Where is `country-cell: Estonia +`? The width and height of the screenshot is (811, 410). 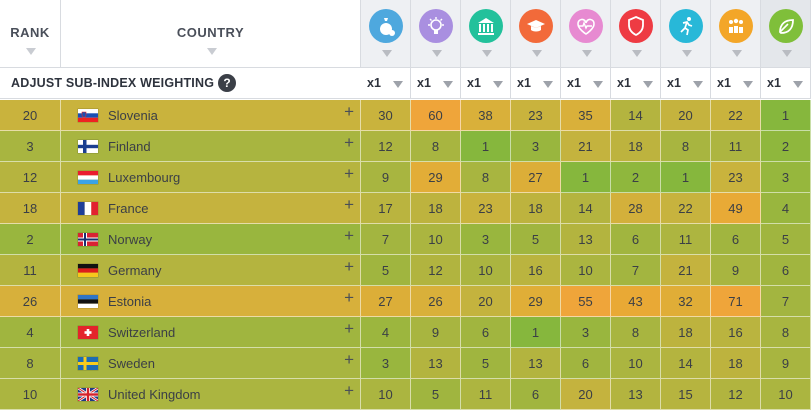 country-cell: Estonia + is located at coordinates (211, 301).